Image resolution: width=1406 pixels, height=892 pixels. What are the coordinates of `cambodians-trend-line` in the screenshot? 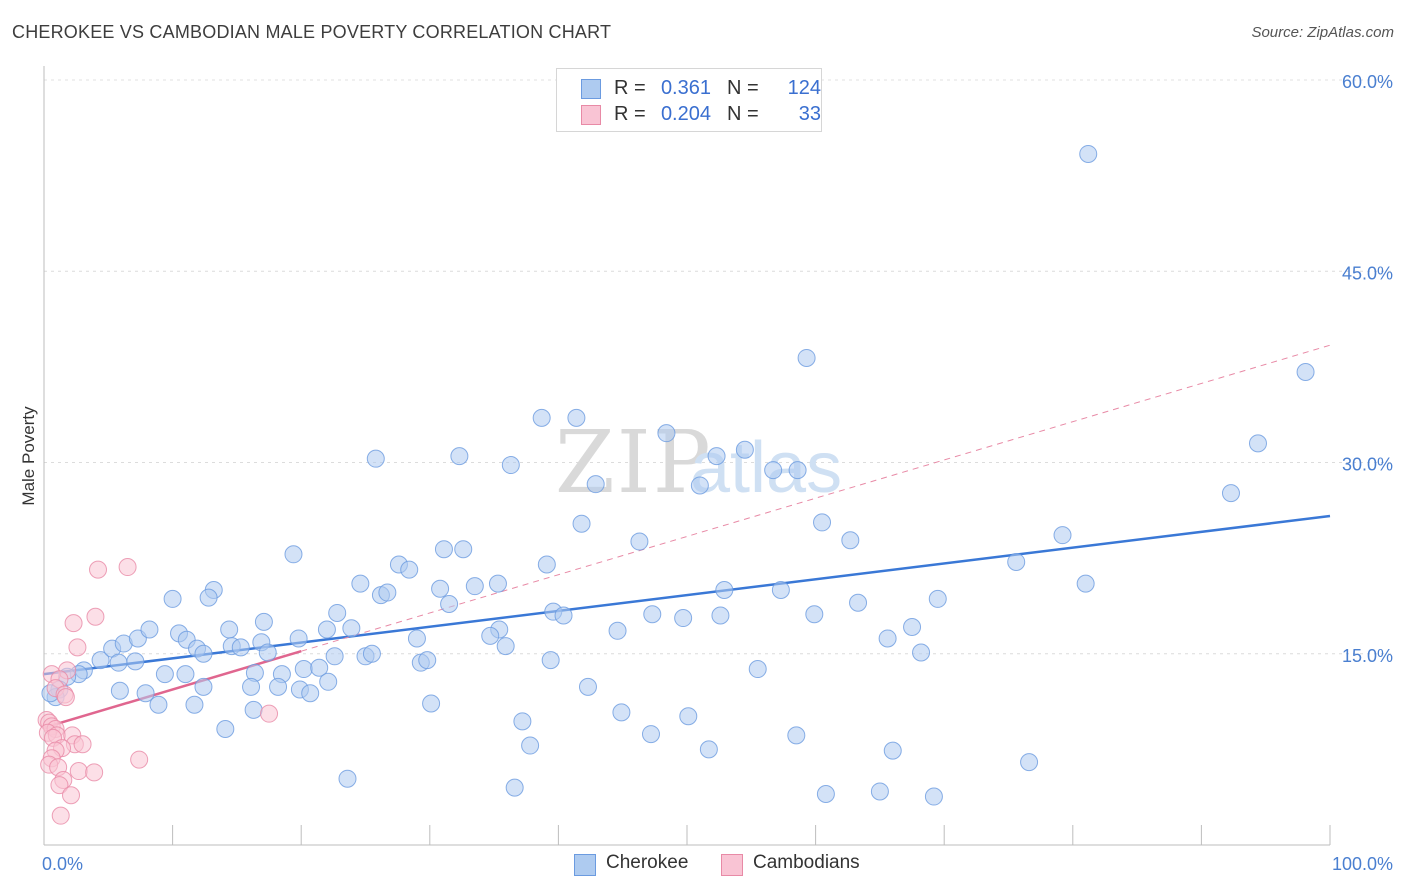 It's located at (172, 689).